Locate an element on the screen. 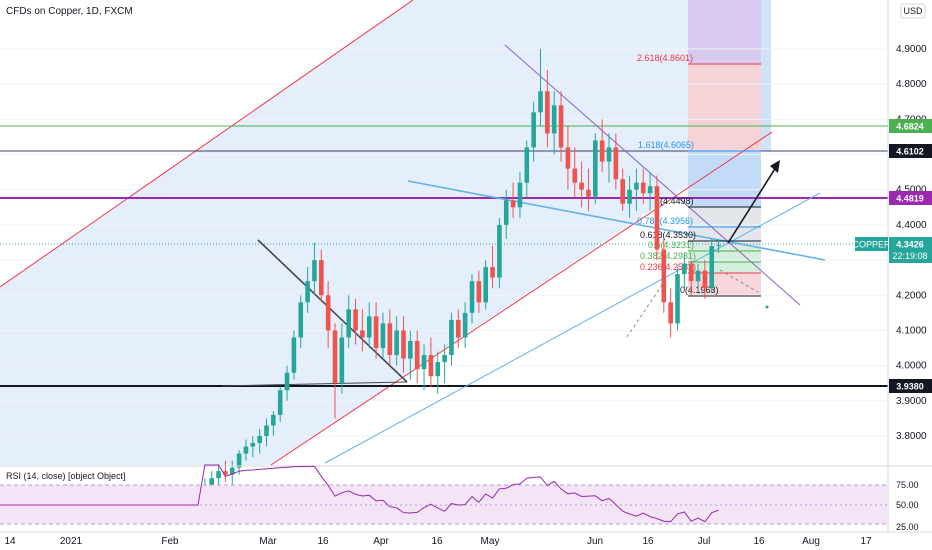  fib-level-label: 0.382(4.2931) is located at coordinates (668, 256).